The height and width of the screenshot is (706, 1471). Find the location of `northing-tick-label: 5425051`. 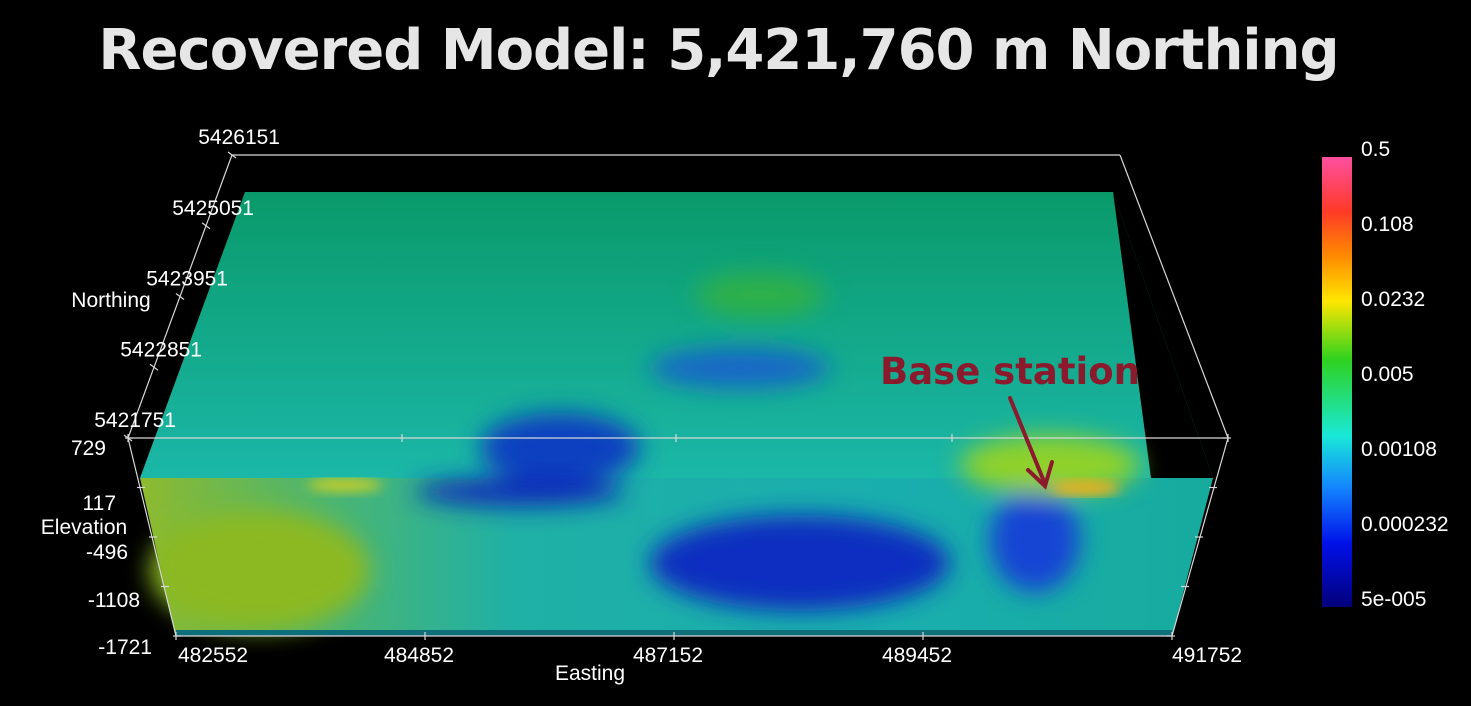

northing-tick-label: 5425051 is located at coordinates (213, 208).